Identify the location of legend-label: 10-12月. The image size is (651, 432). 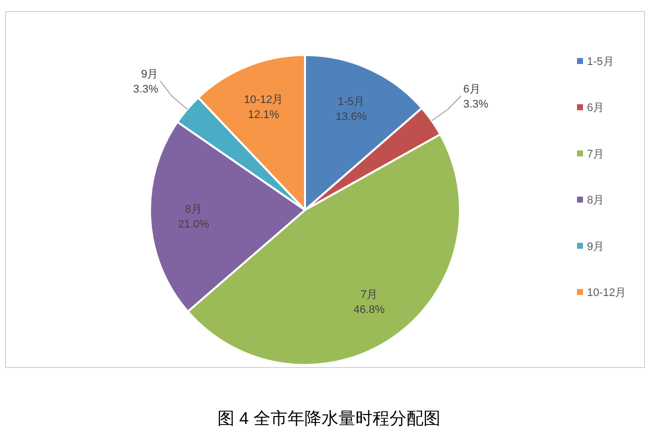
(606, 293).